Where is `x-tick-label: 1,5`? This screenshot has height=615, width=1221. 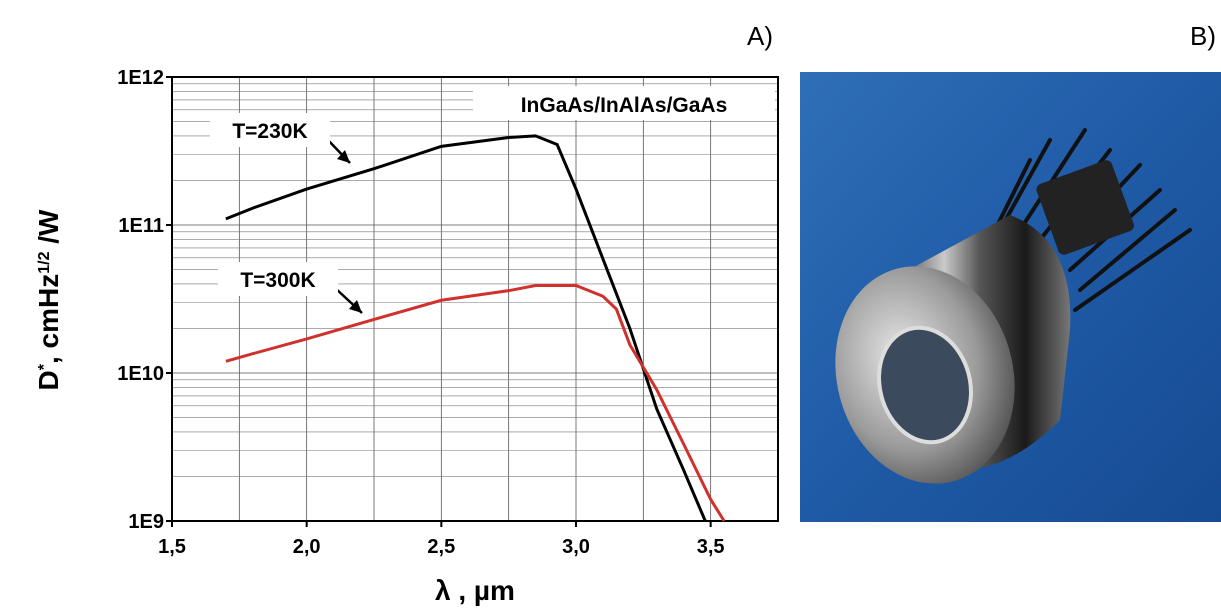
x-tick-label: 1,5 is located at coordinates (172, 547).